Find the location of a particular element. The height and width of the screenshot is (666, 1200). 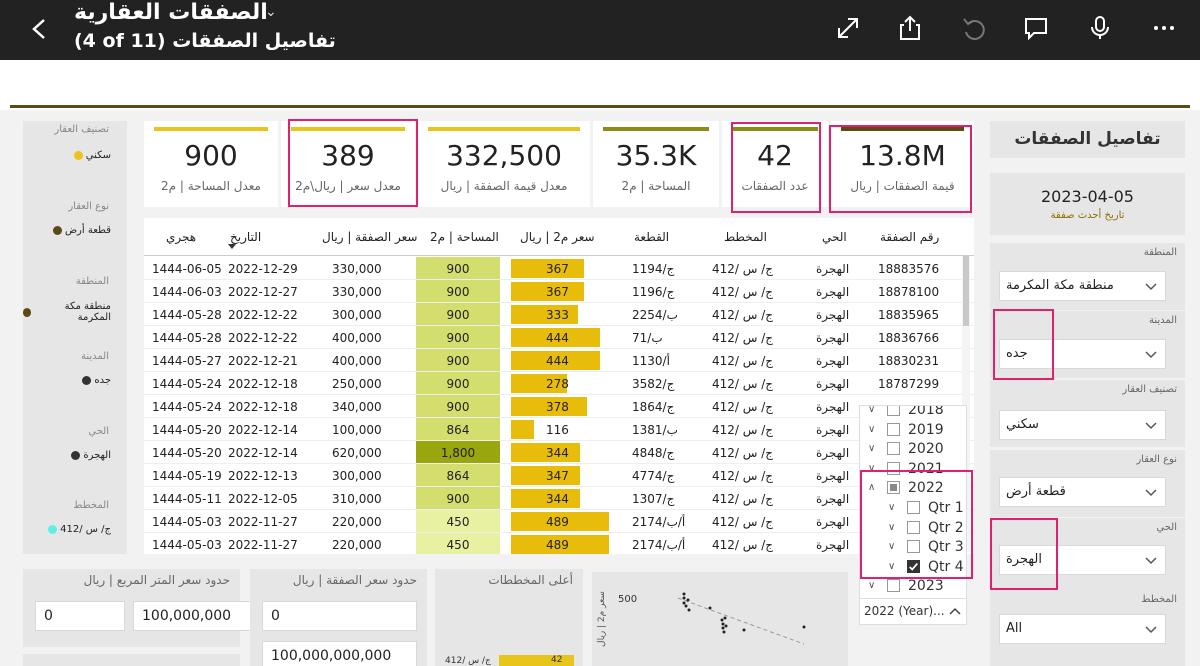

kpi-card-deal-count: 42 عدد الصفقات is located at coordinates (775, 164).